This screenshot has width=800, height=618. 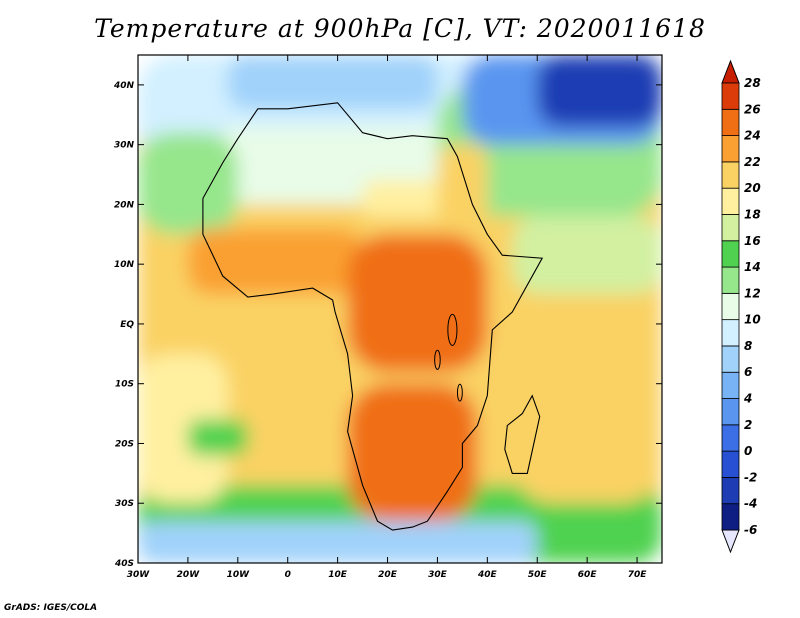 I want to click on colorbar-label: 14, so click(x=752, y=267).